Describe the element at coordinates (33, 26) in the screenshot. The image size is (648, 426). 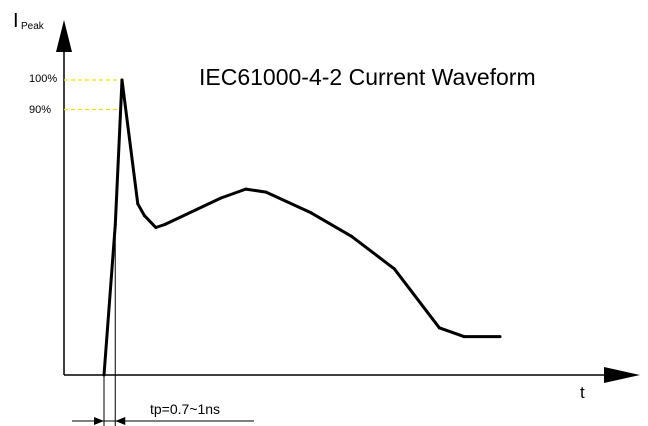
I see `y-axis-label-sub: Peak` at that location.